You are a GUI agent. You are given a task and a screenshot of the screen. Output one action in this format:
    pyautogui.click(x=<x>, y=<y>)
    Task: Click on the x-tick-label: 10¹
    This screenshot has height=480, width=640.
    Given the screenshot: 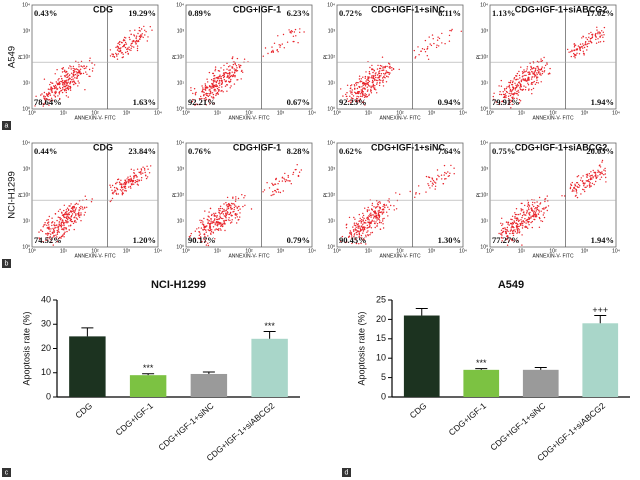 What is the action you would take?
    pyautogui.click(x=522, y=251)
    